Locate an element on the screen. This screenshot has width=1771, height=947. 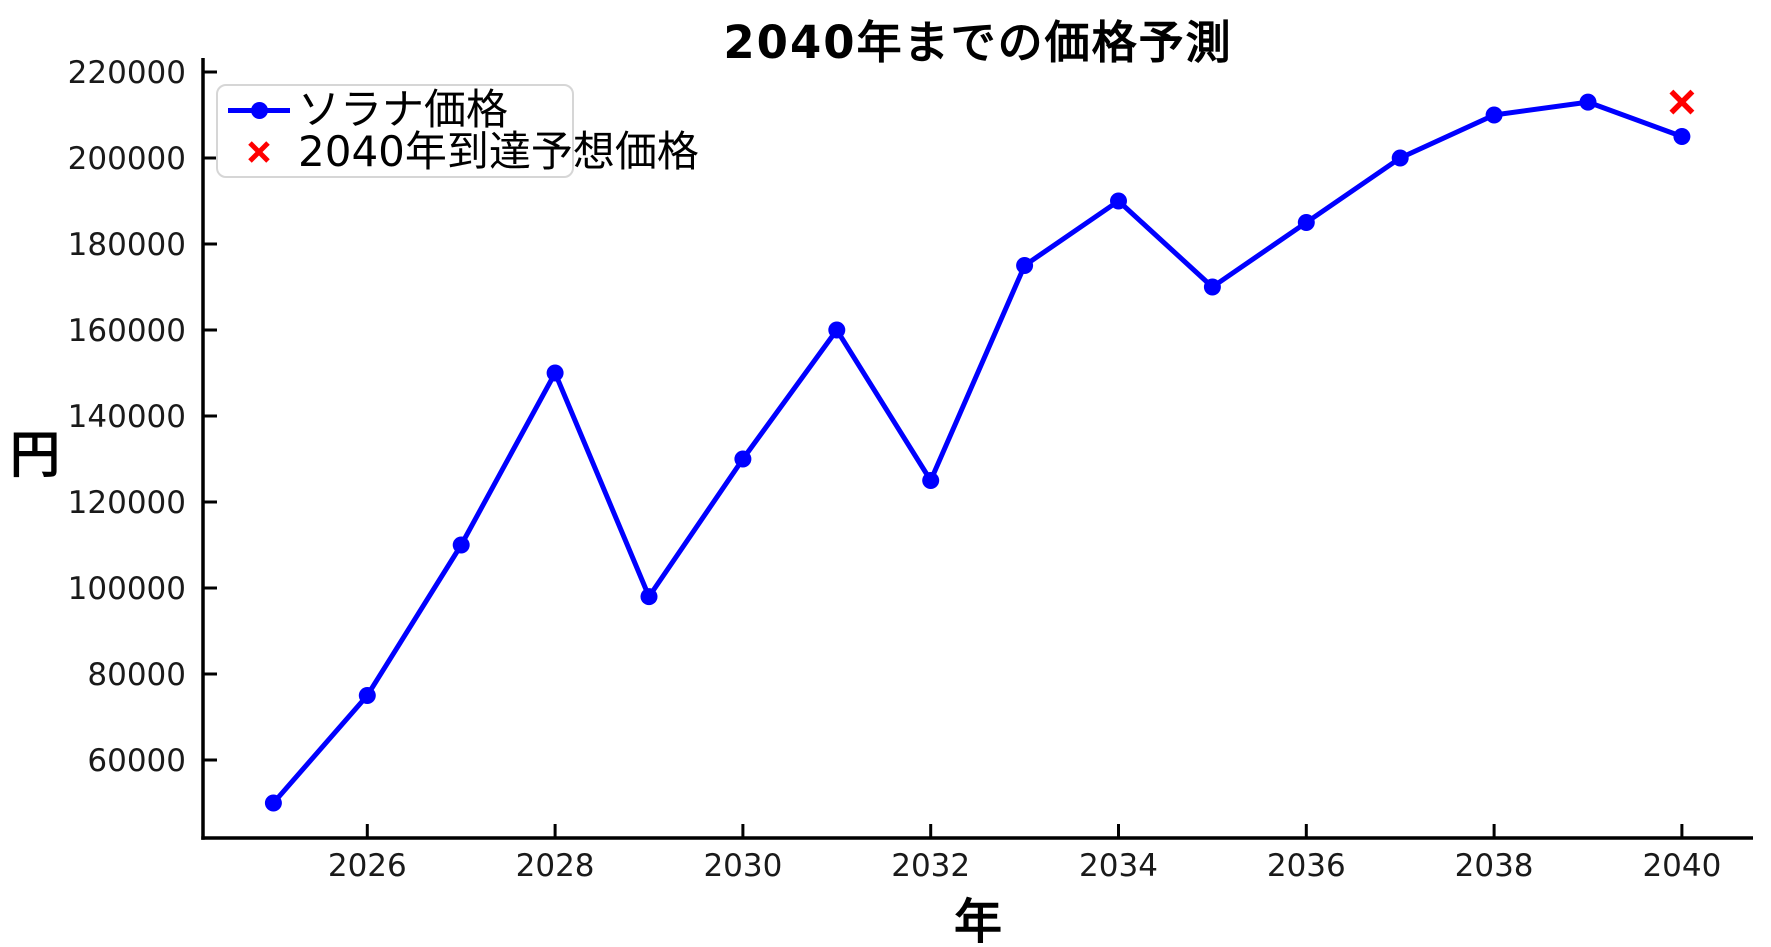
x-marker-icon is located at coordinates (259, 152).